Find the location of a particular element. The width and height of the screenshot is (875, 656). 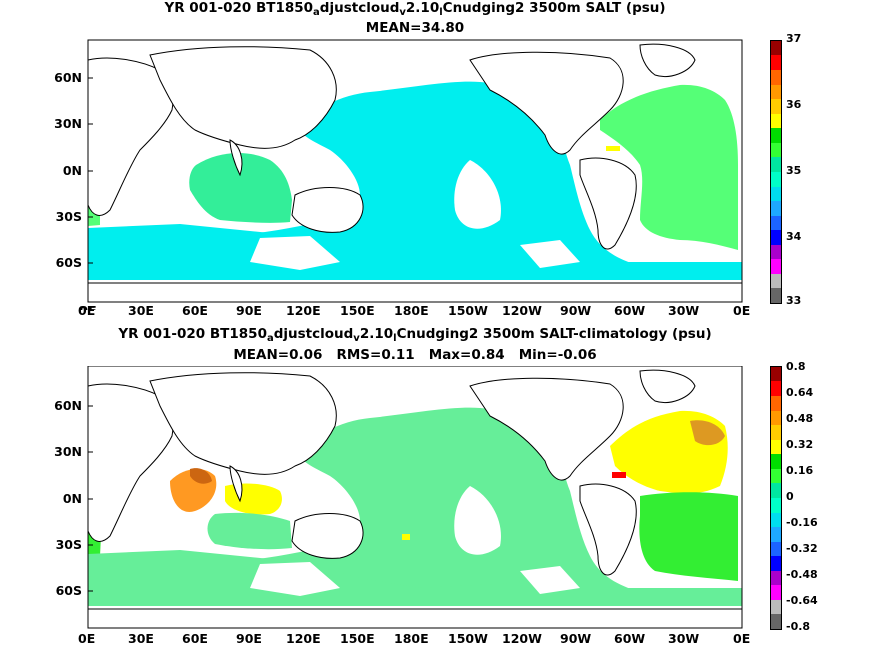

panel1-colorbar is located at coordinates (776, 172).